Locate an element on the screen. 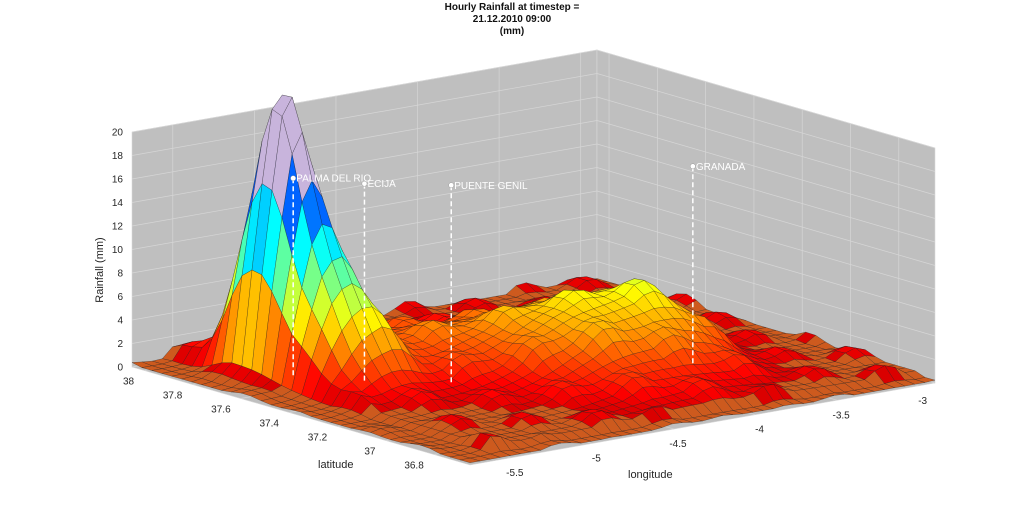 Image resolution: width=1024 pixels, height=521 pixels. z-tick-label: 16 is located at coordinates (118, 180).